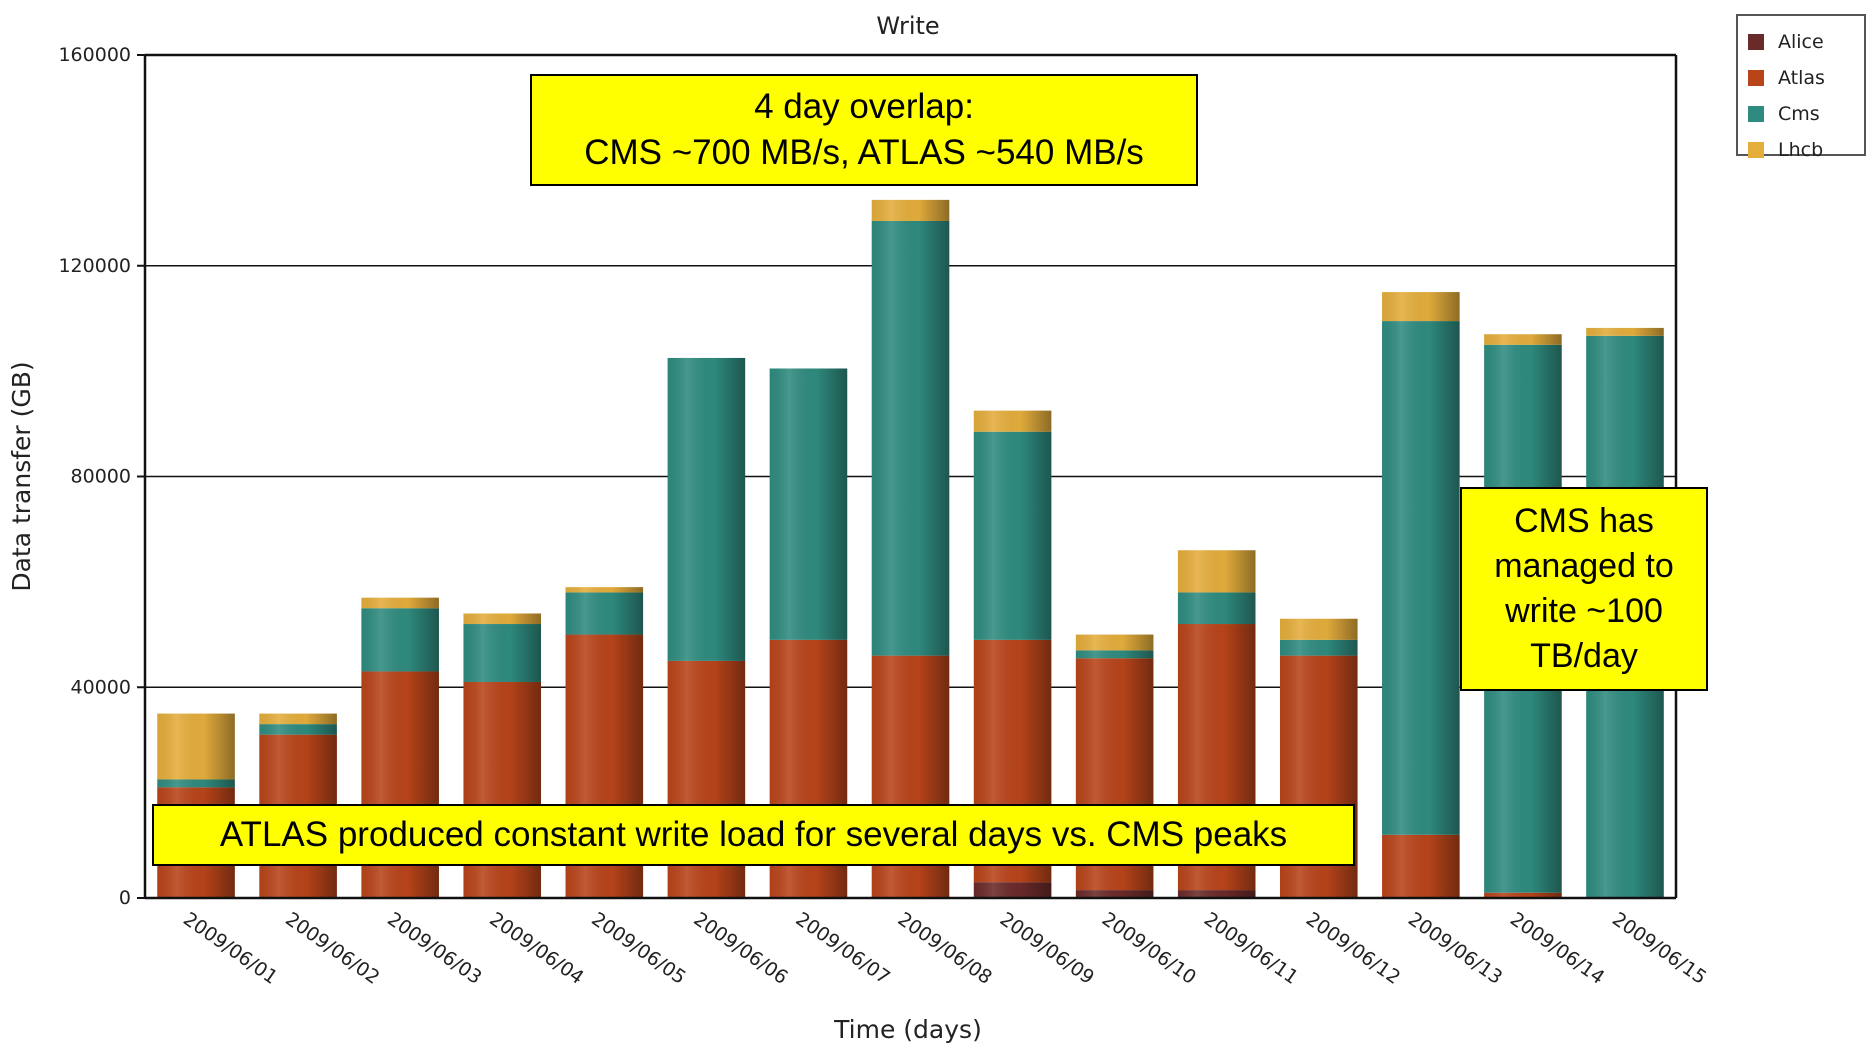  I want to click on legend-label: Alice, so click(1801, 42).